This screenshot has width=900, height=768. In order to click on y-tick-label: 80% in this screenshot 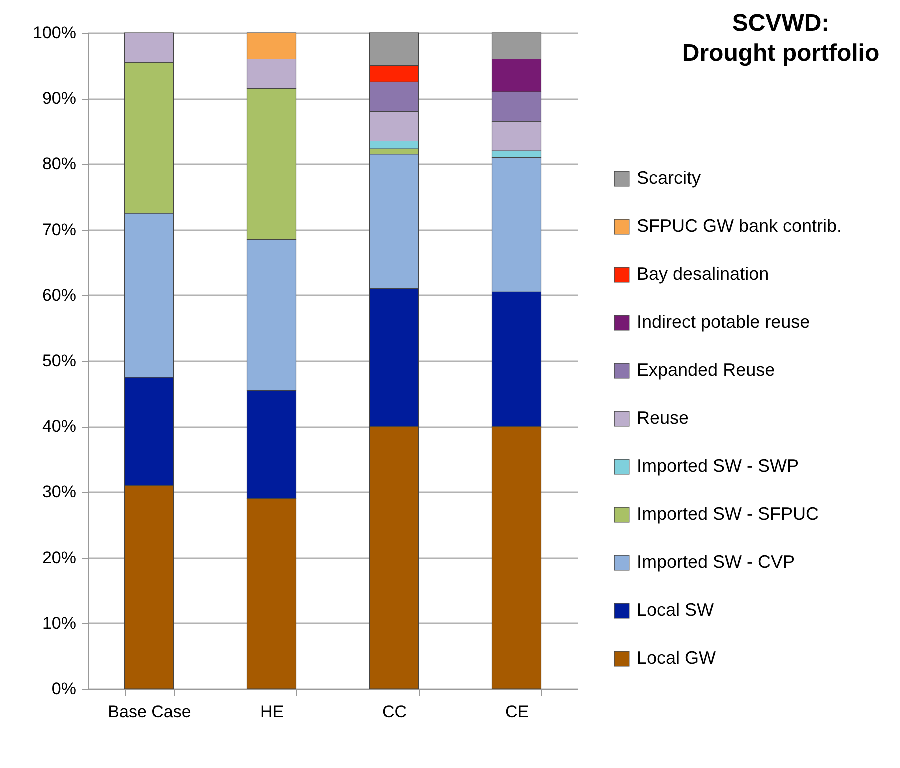, I will do `click(59, 164)`.